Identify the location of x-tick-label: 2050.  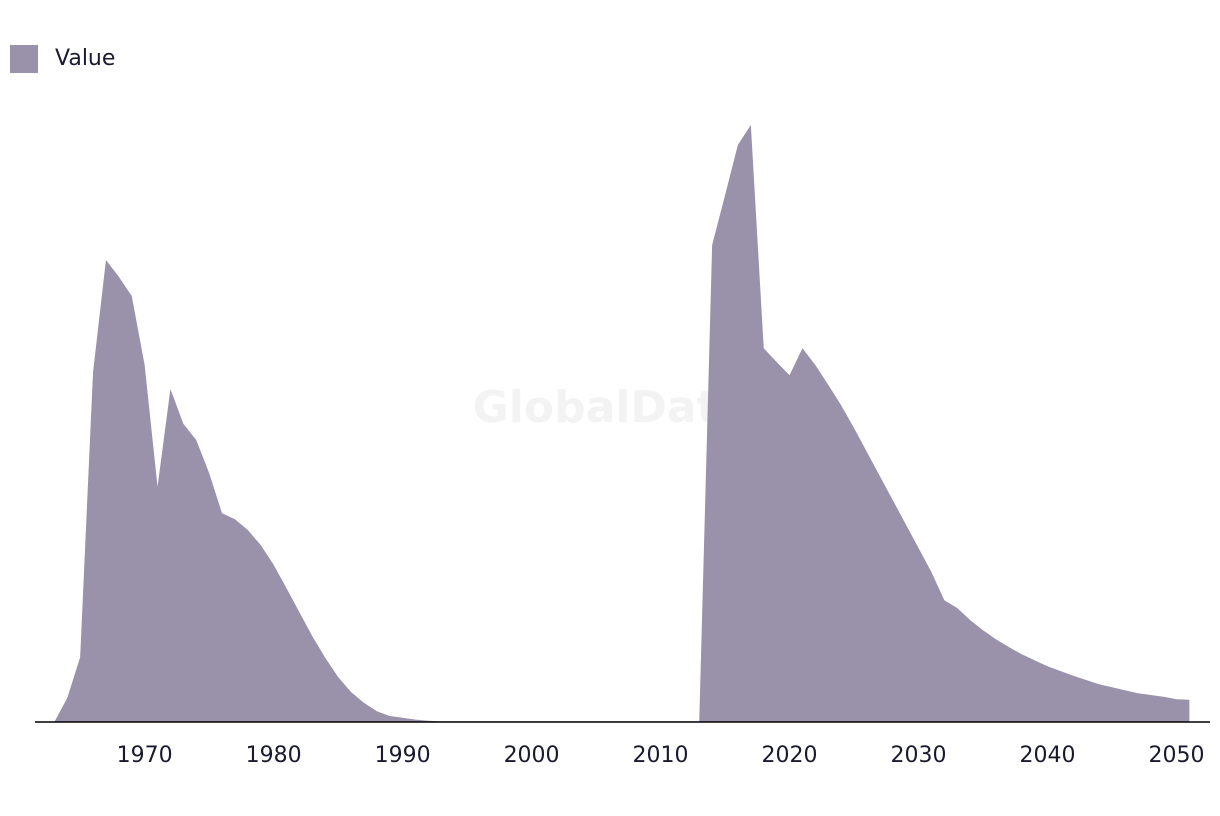
(1176, 755).